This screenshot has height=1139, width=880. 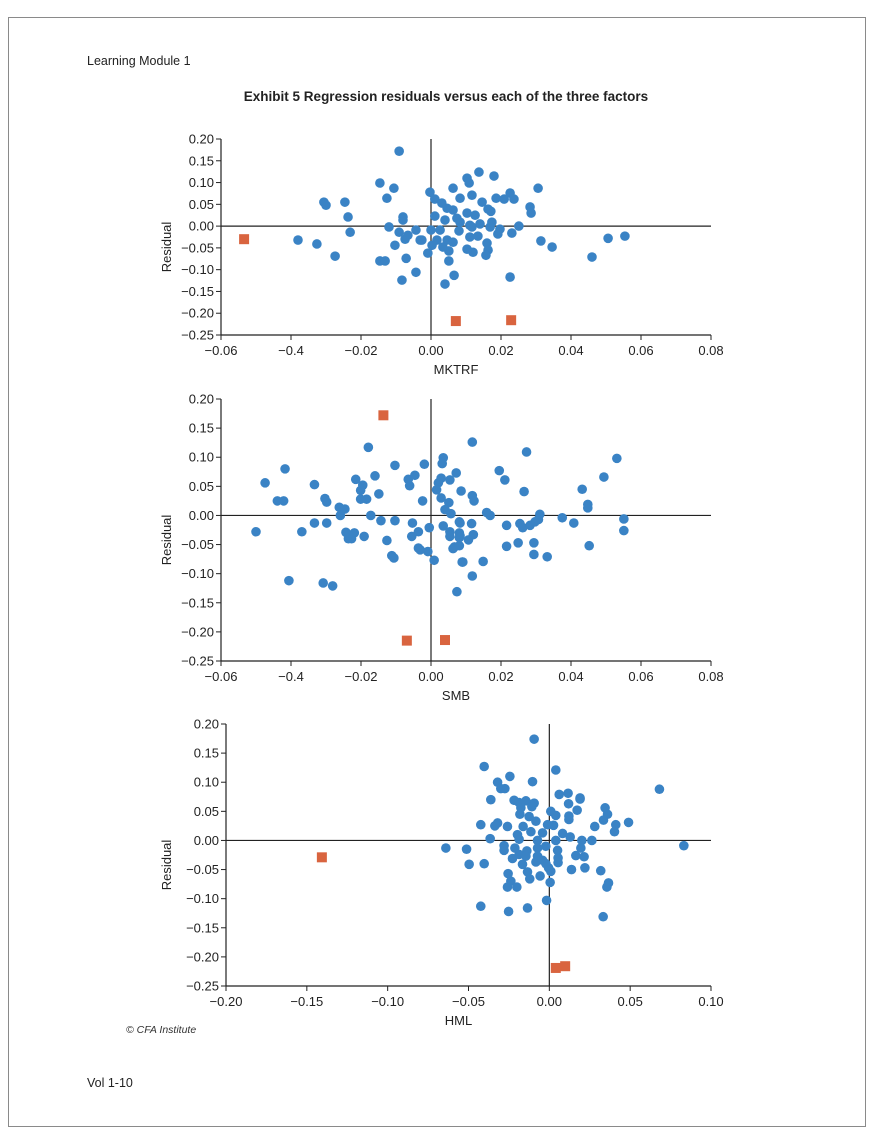 What do you see at coordinates (161, 1030) in the screenshot?
I see `source-credit: © CFA Institute` at bounding box center [161, 1030].